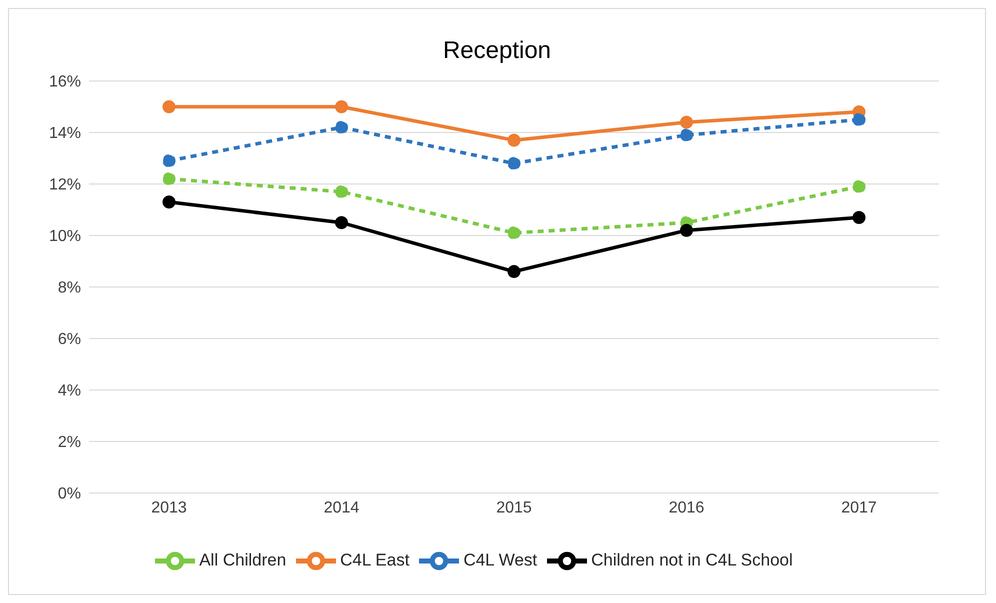  I want to click on x-tick-label: 2015, so click(514, 507).